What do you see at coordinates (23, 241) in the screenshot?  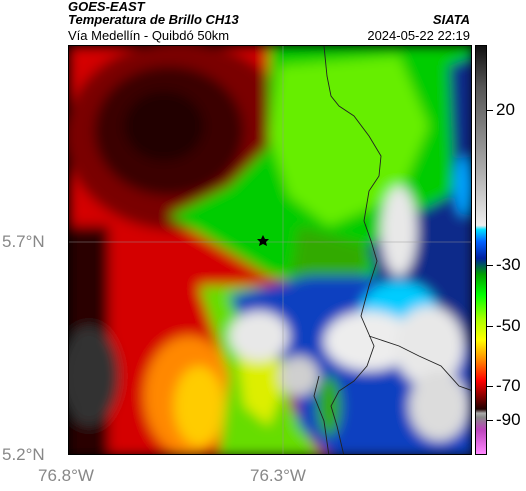 I see `lat-label-5.7: 5.7°N` at bounding box center [23, 241].